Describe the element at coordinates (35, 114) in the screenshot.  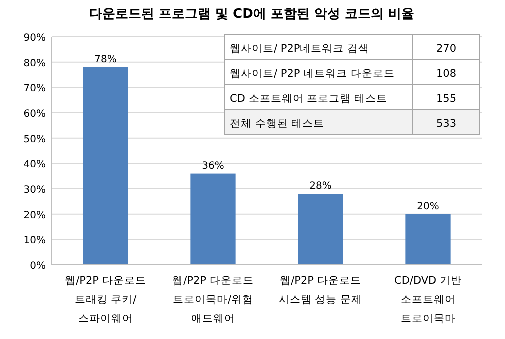
I see `y-tick-label: 60%` at that location.